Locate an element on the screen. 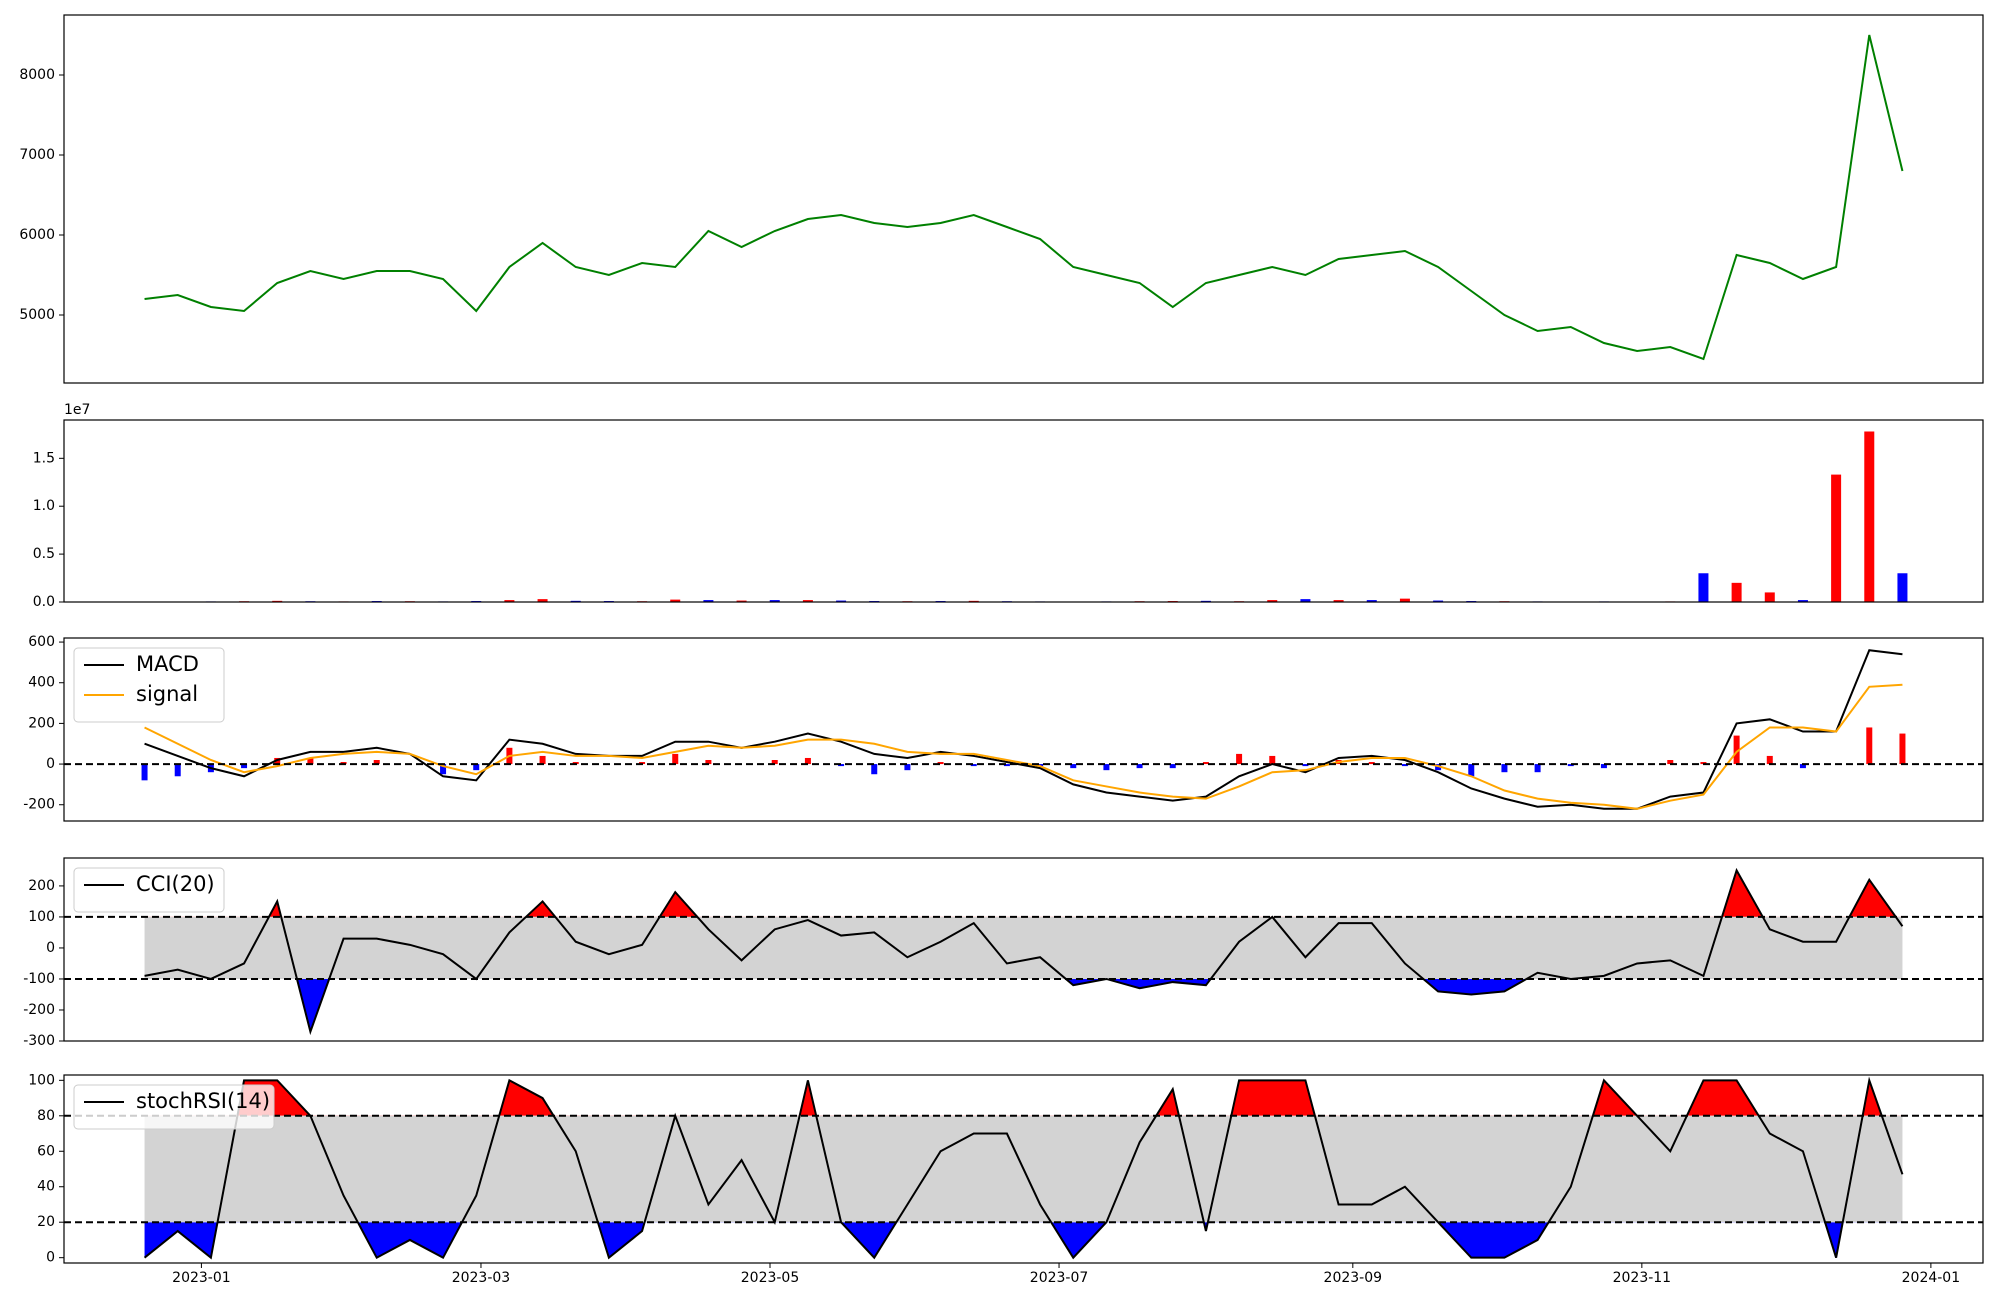 The height and width of the screenshot is (1300, 2000). y-tick-label: 0.0 is located at coordinates (44, 602).